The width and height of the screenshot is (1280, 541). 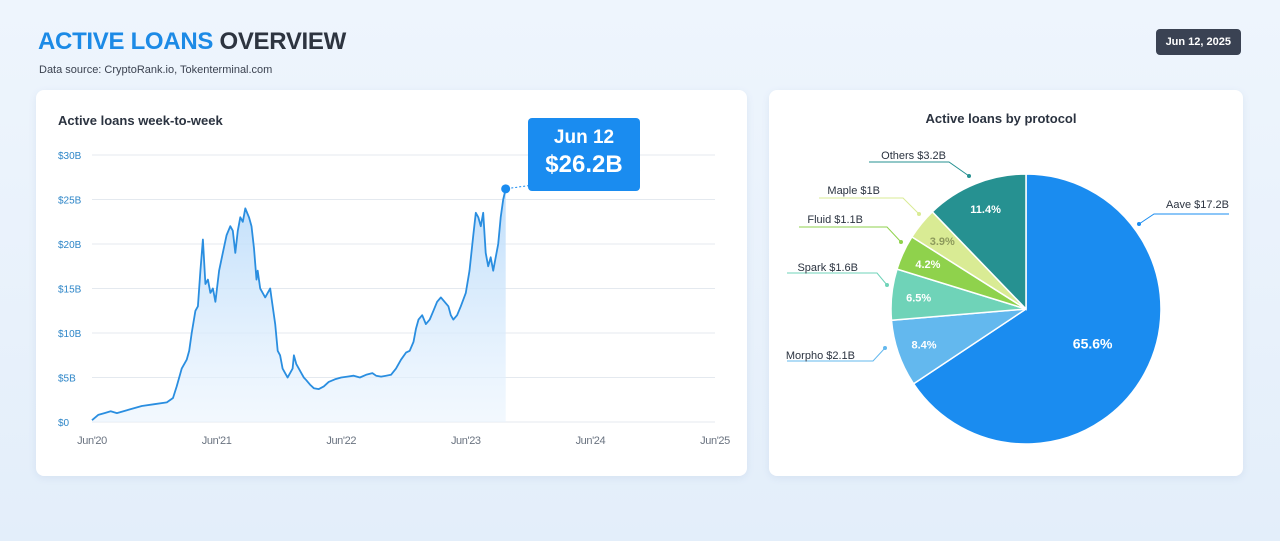 What do you see at coordinates (715, 441) in the screenshot?
I see `x-tick-label: Jun'25` at bounding box center [715, 441].